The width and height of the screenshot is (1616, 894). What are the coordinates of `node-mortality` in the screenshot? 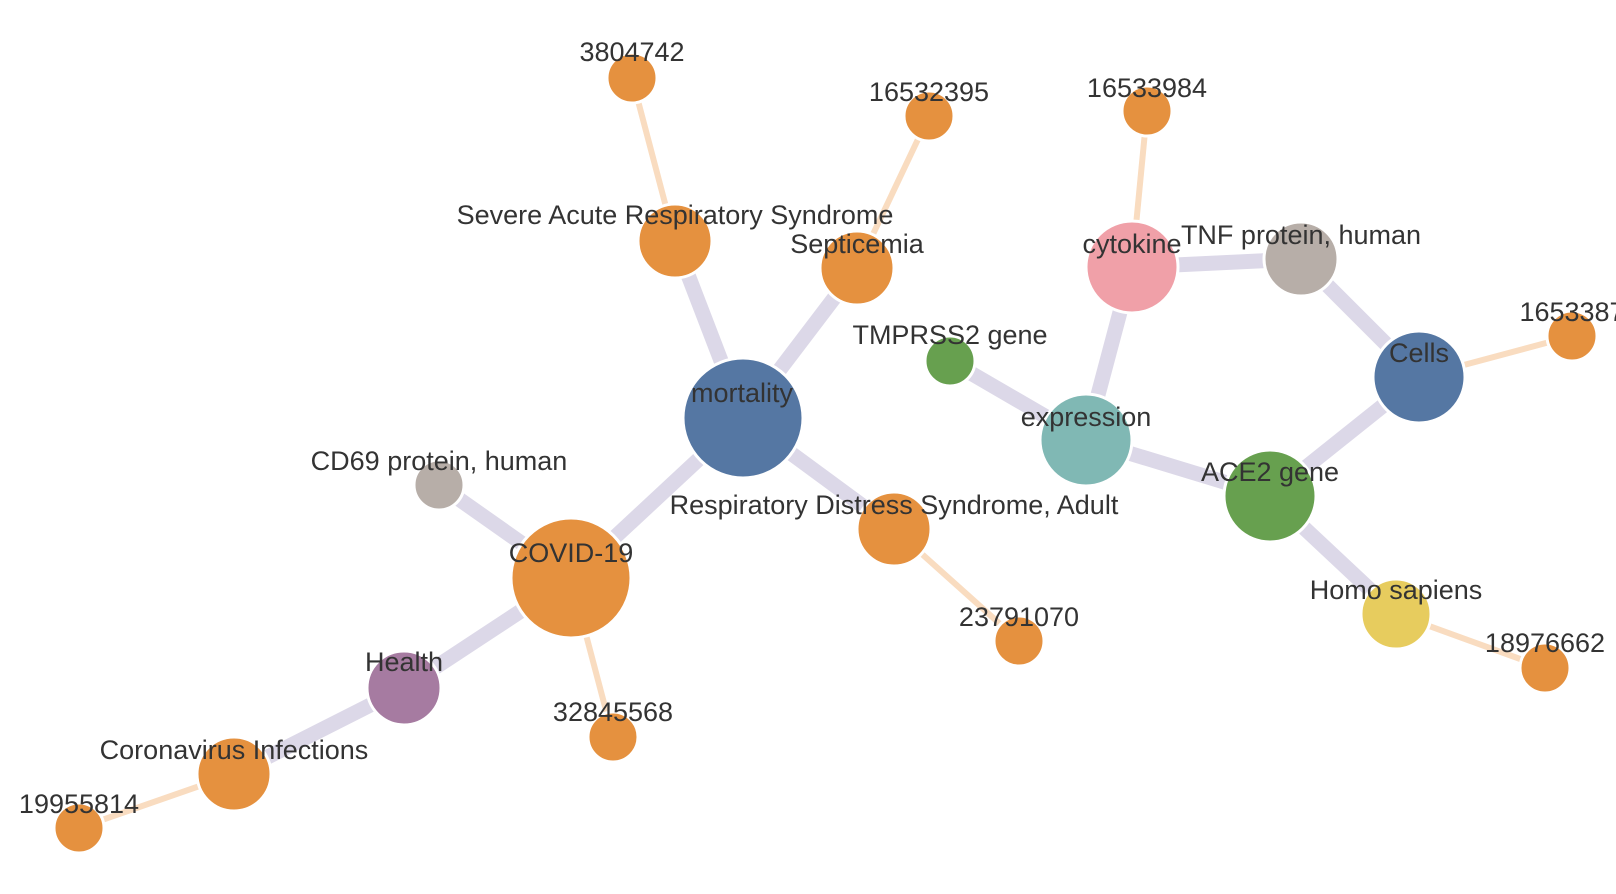 It's located at (743, 418).